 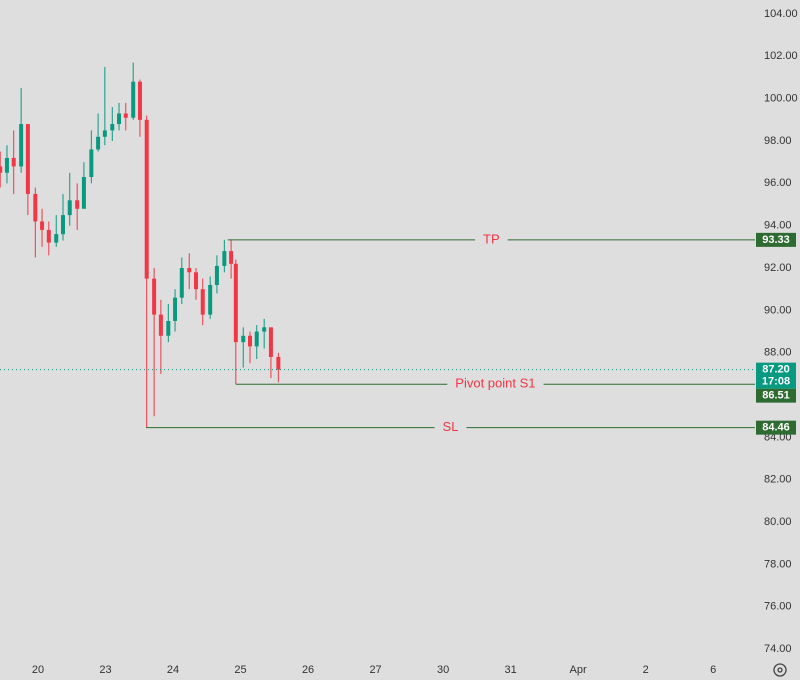 What do you see at coordinates (778, 141) in the screenshot?
I see `y-tick-label: 98.00` at bounding box center [778, 141].